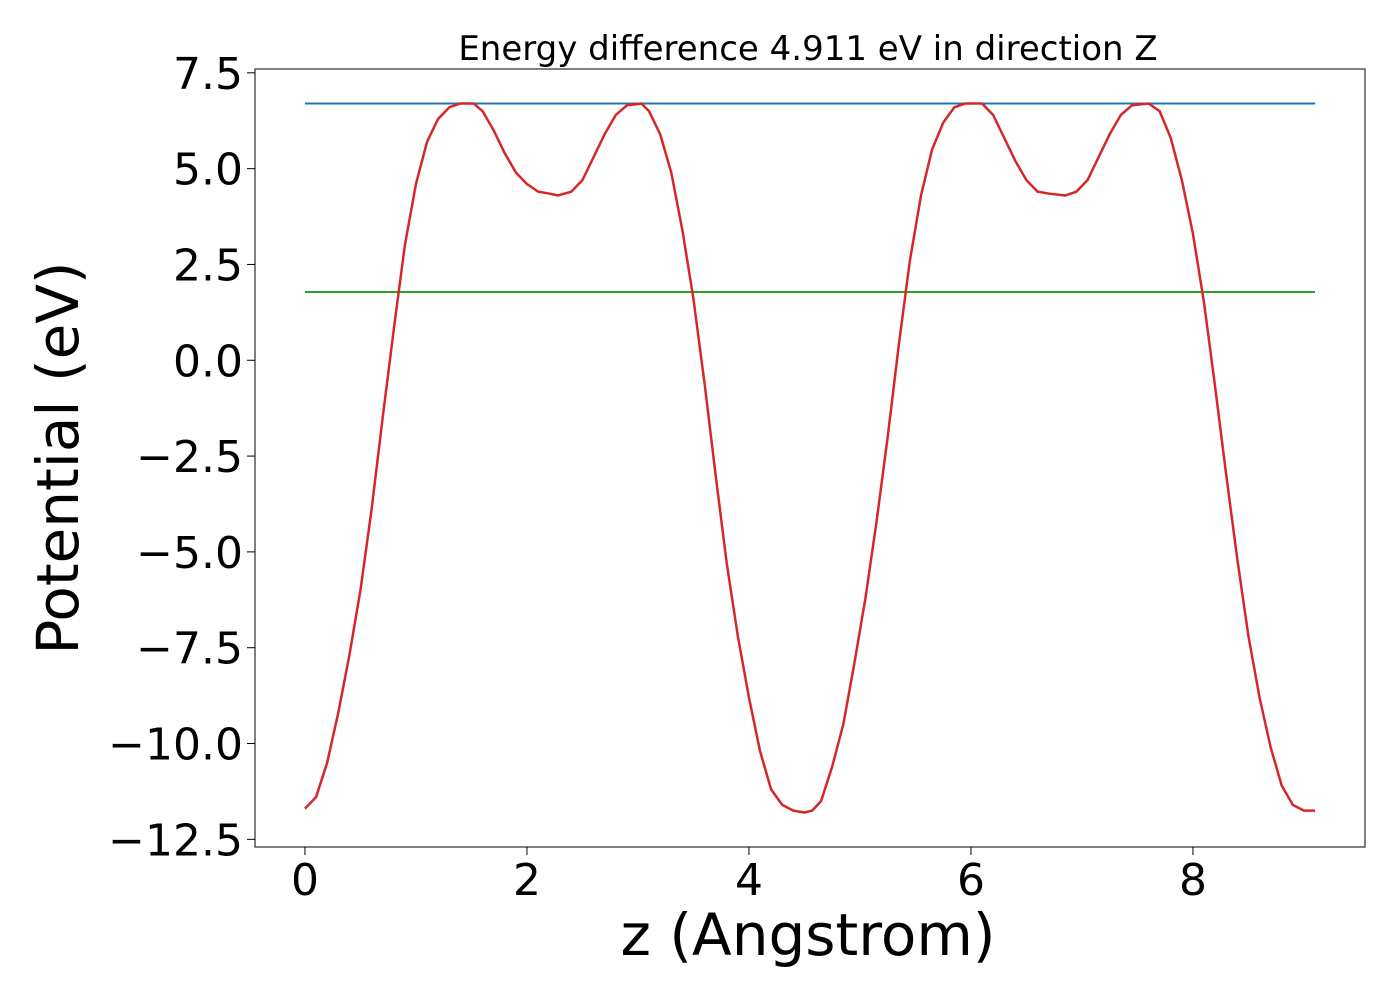 Image resolution: width=1400 pixels, height=1000 pixels. Describe the element at coordinates (305, 880) in the screenshot. I see `x-tick-label: 0` at that location.